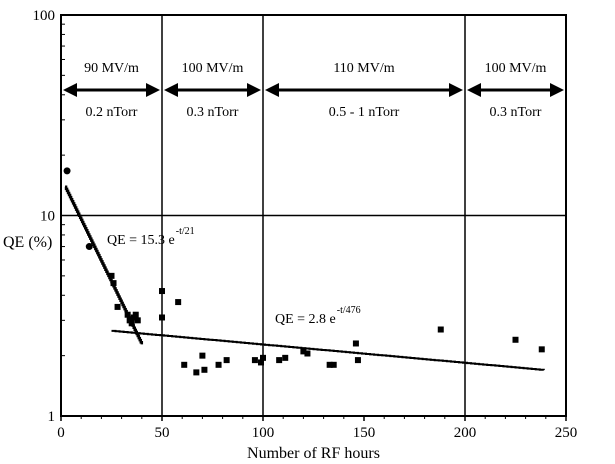 The height and width of the screenshot is (464, 615). I want to click on y-tick-label: 100, so click(44, 16).